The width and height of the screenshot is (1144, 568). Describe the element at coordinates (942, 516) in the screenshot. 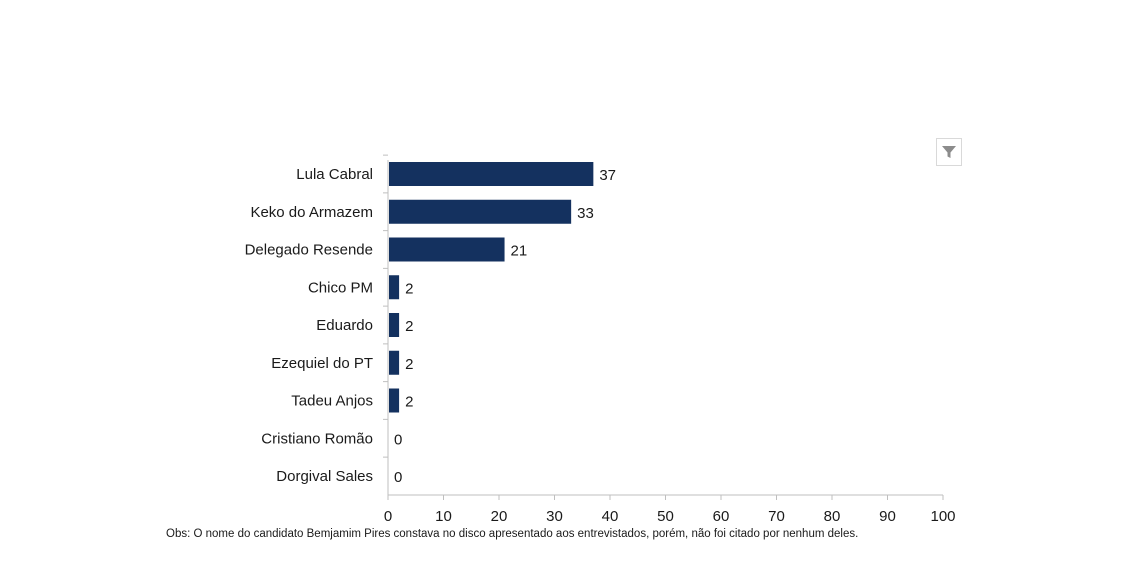

I see `x-tick-label: 100` at that location.